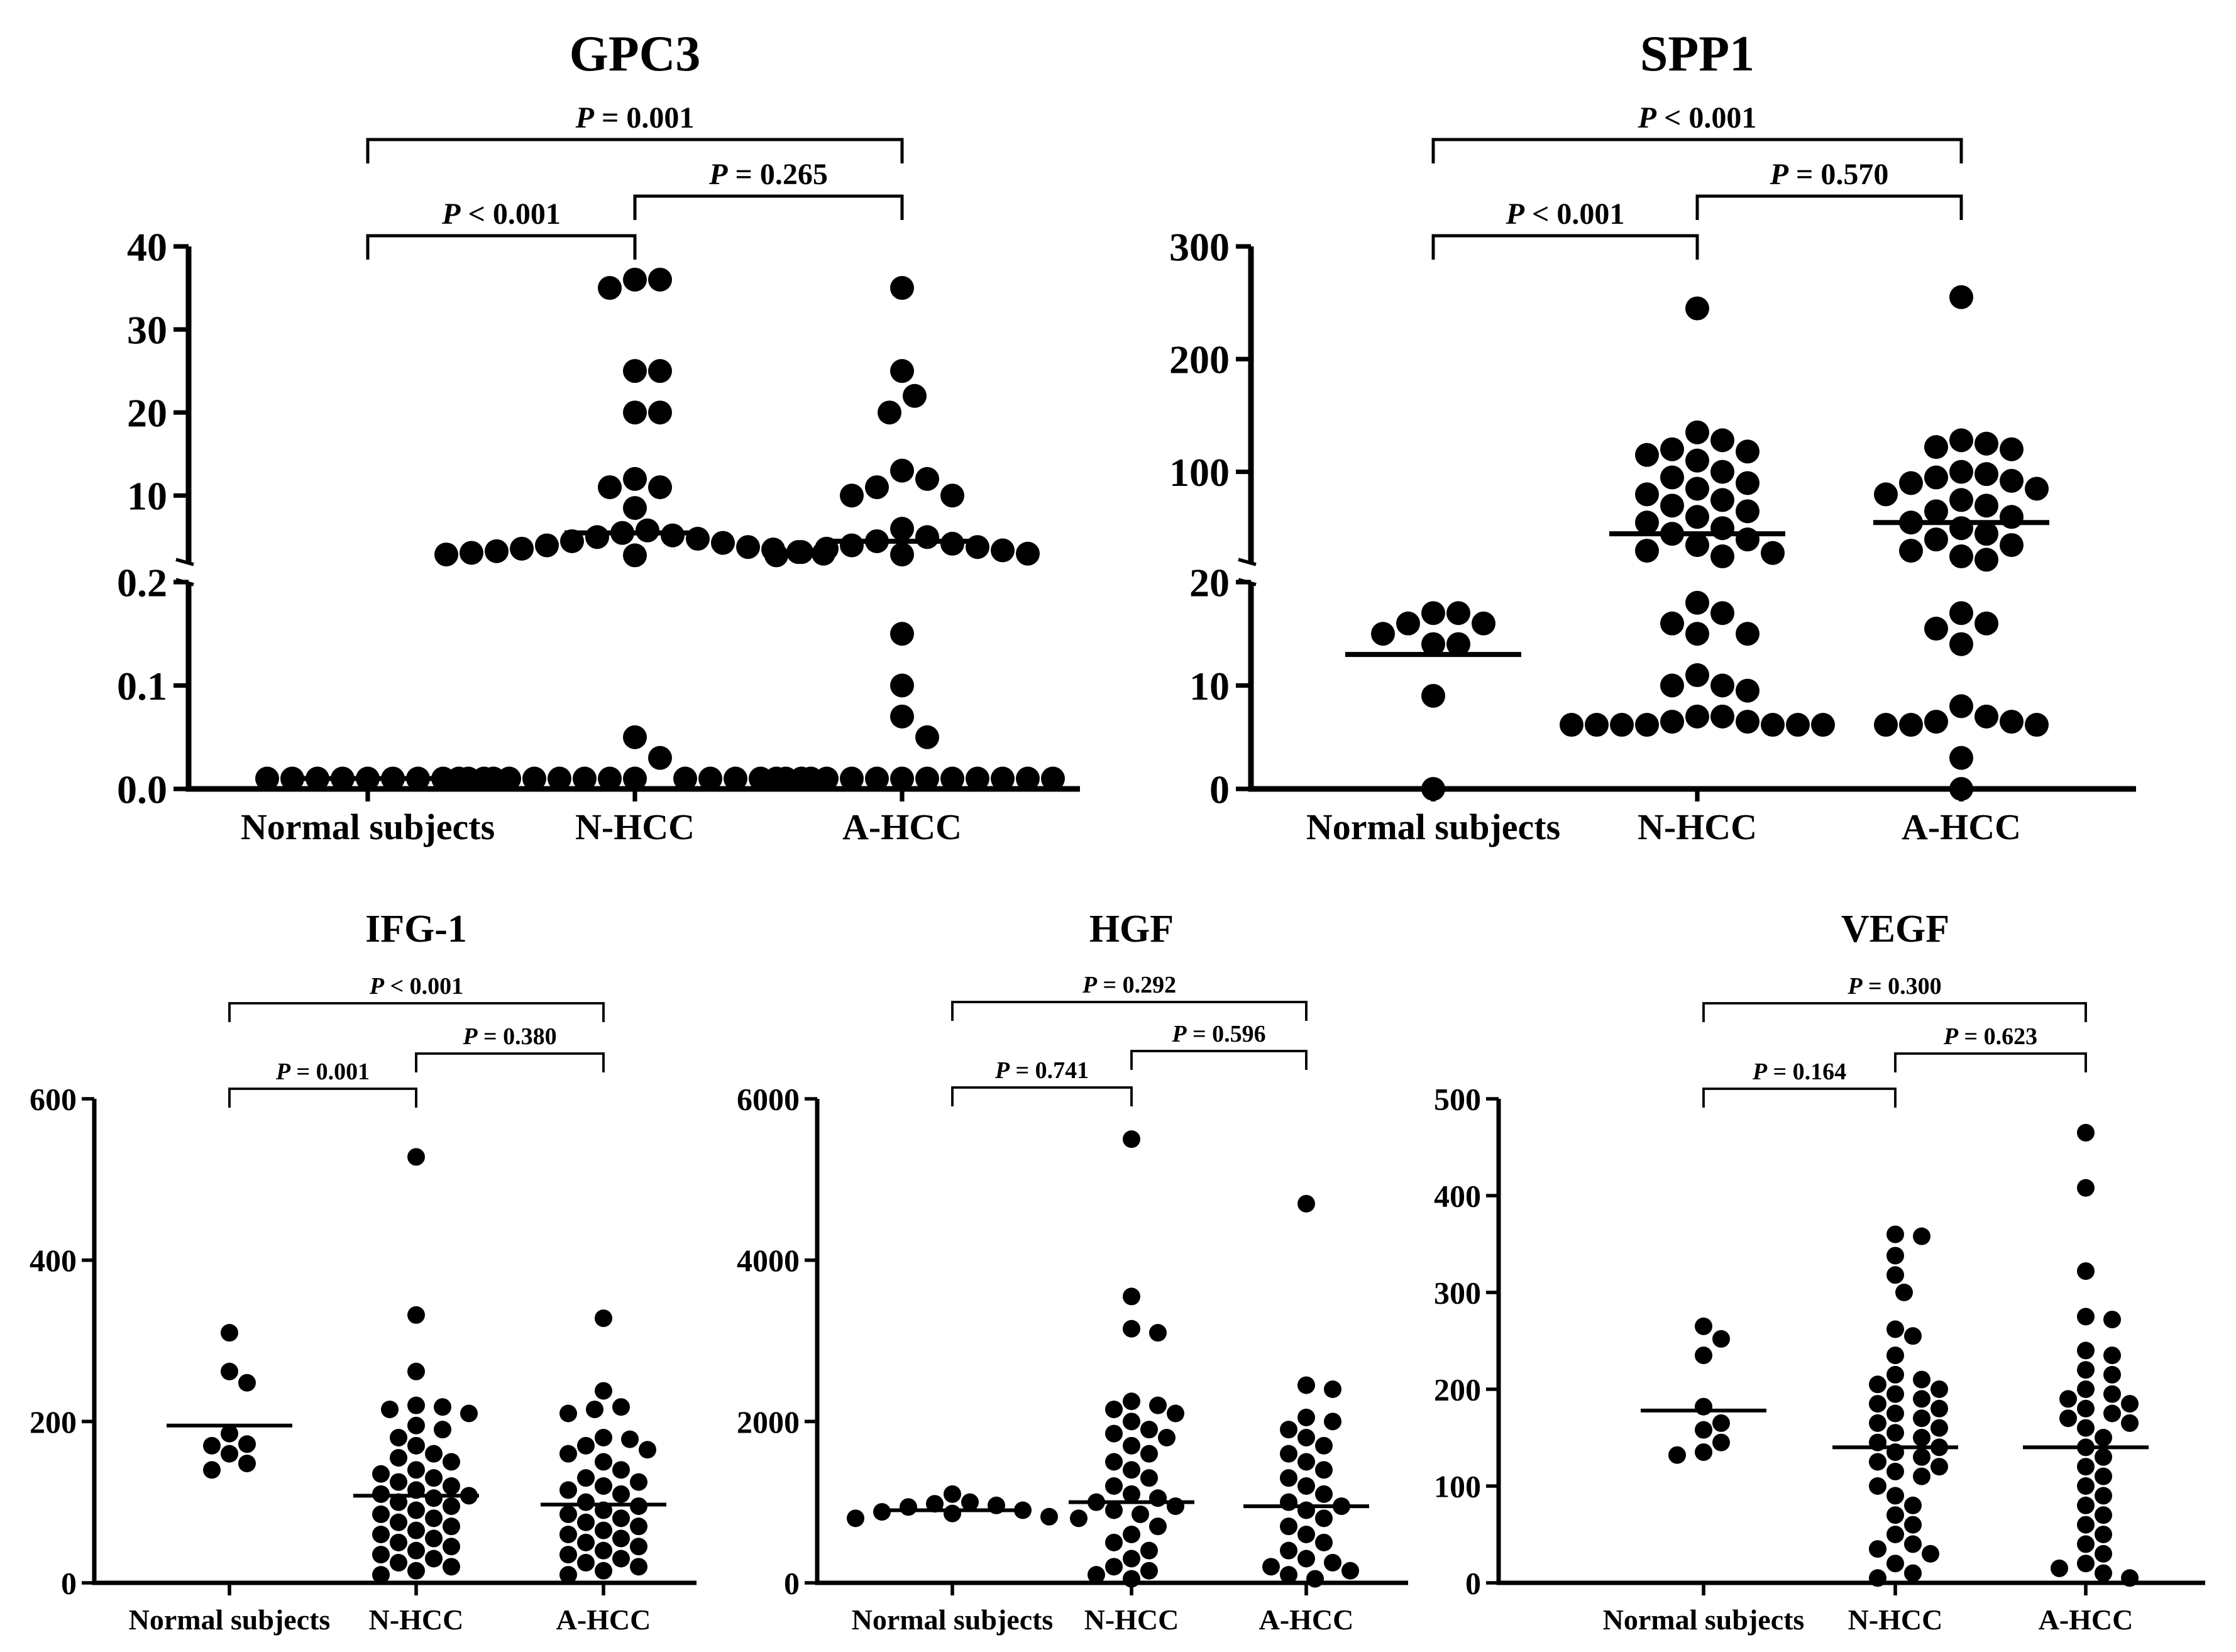 Image resolution: width=2236 pixels, height=1652 pixels. Describe the element at coordinates (1307, 1620) in the screenshot. I see `hgf-x-label-2: A-HCC` at that location.